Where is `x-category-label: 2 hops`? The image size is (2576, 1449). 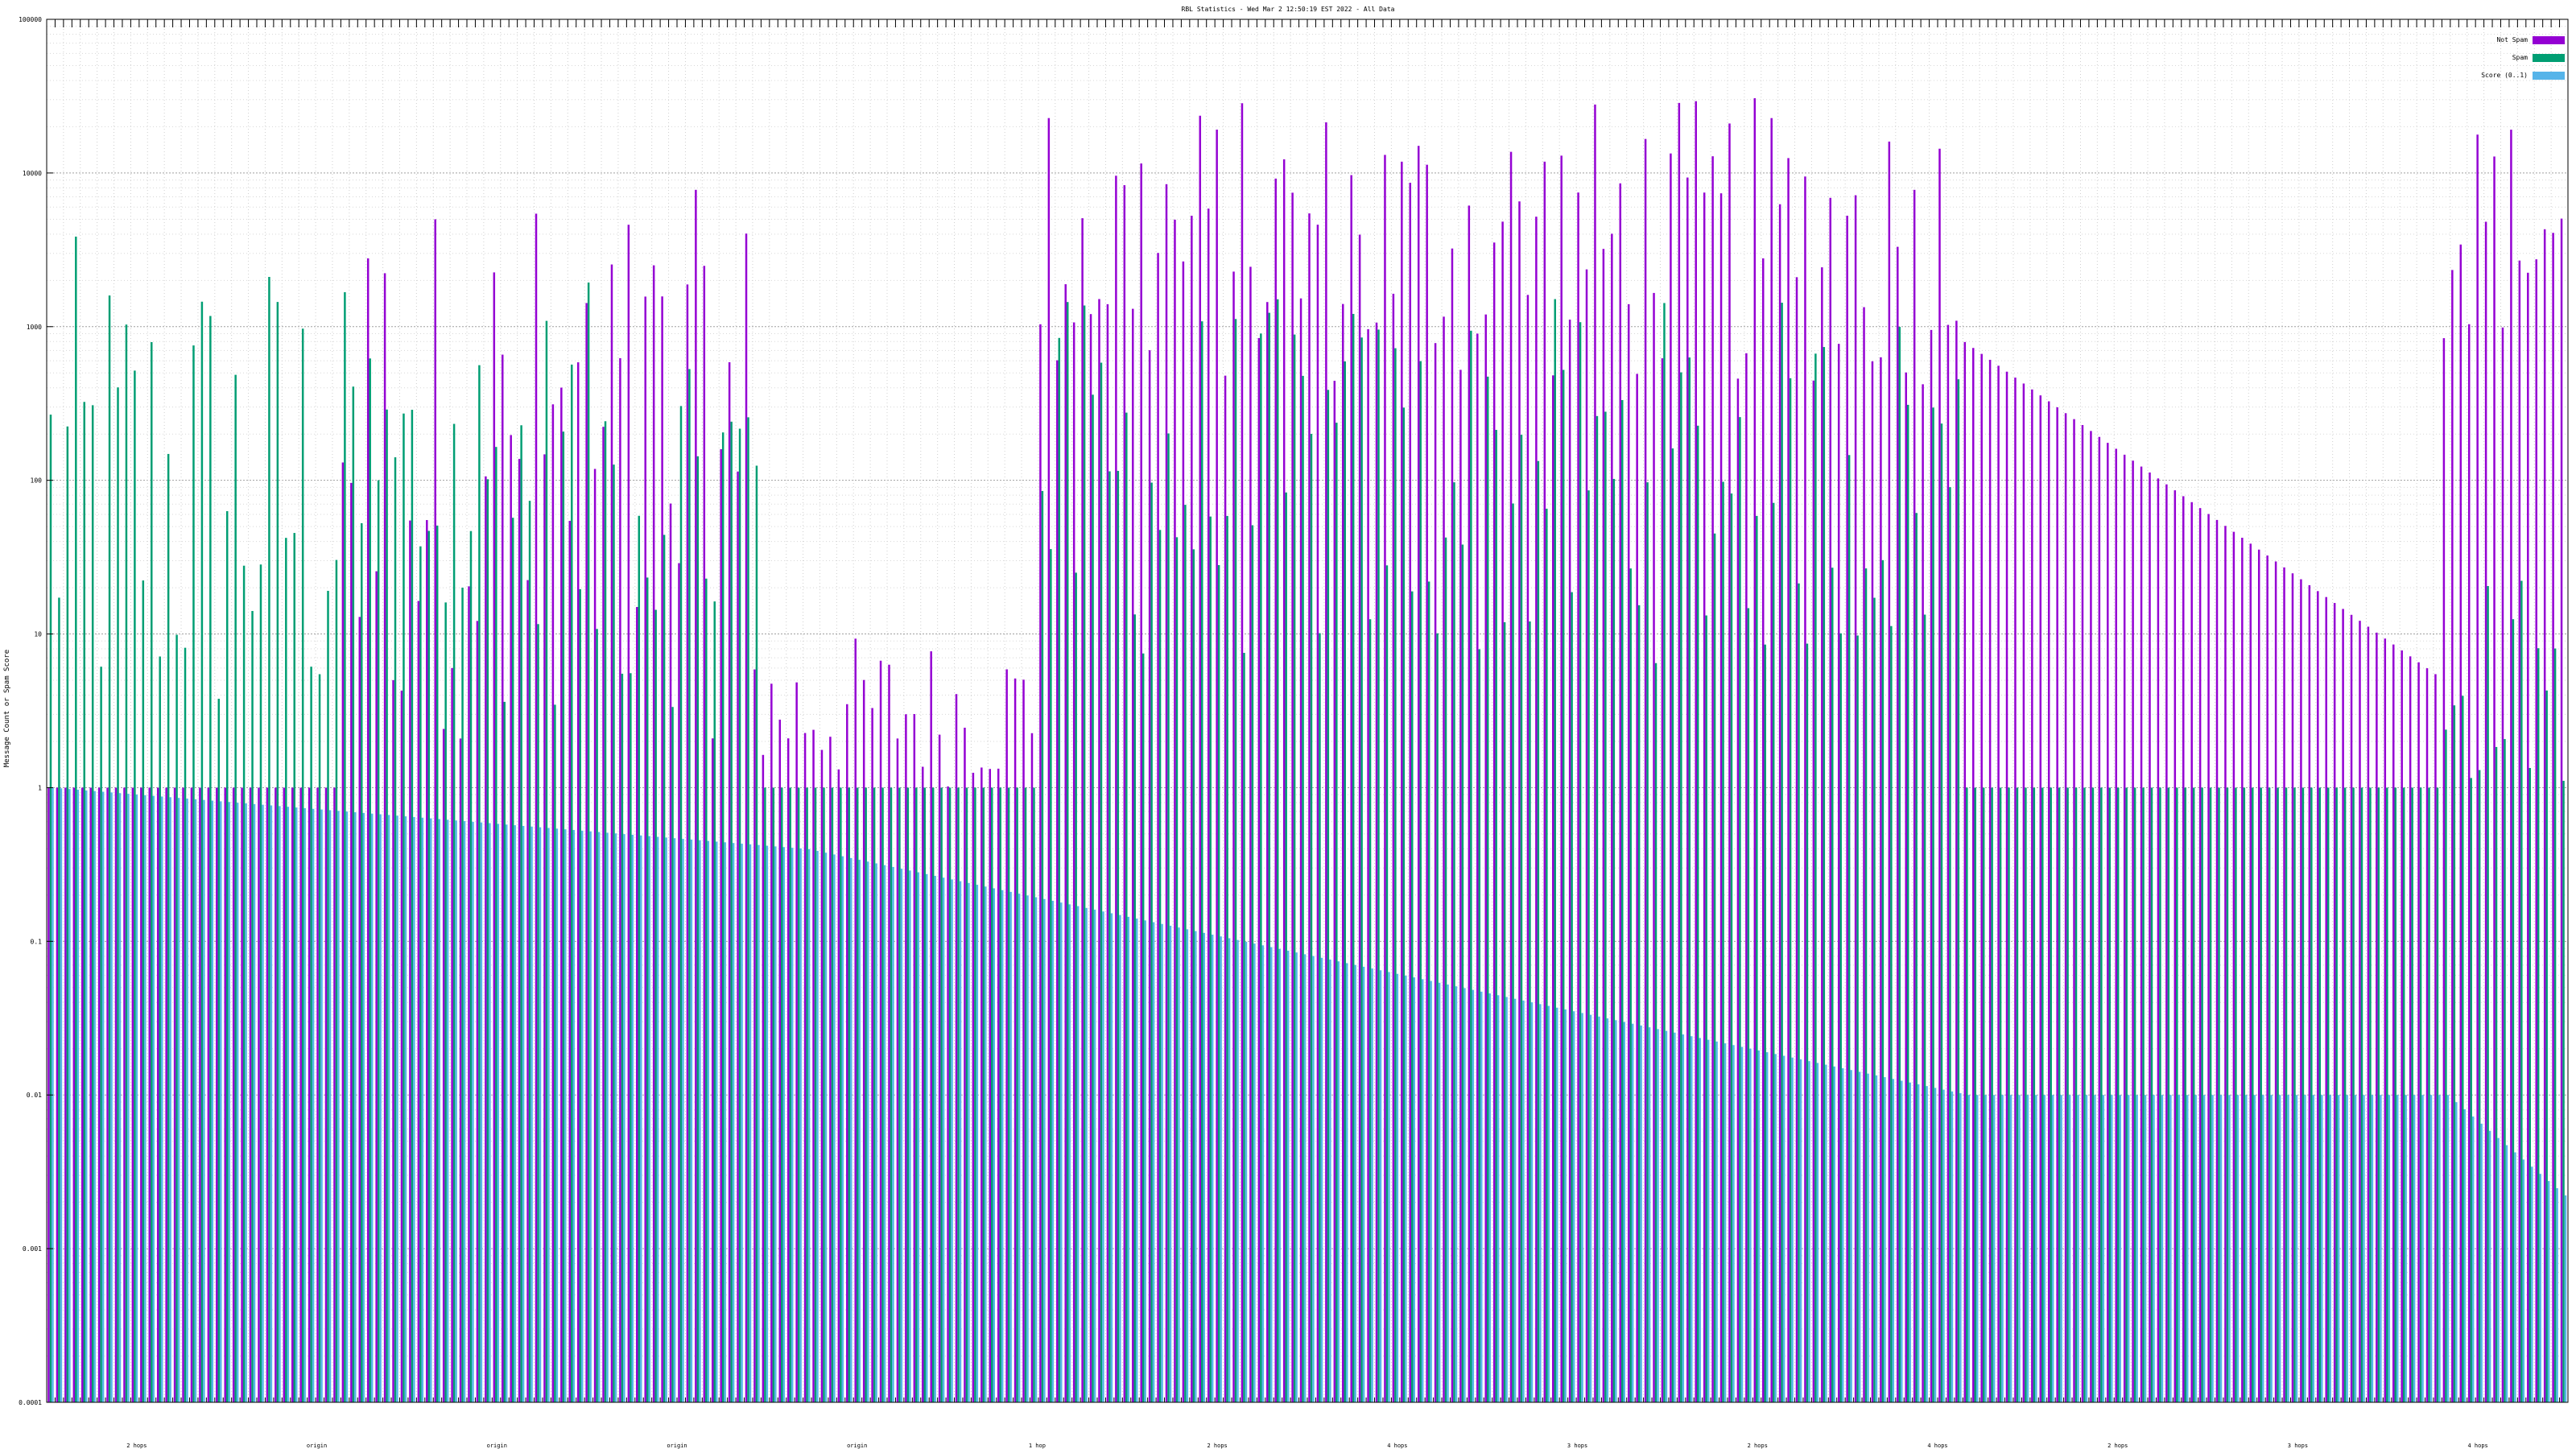 x-category-label: 2 hops is located at coordinates (1217, 1446).